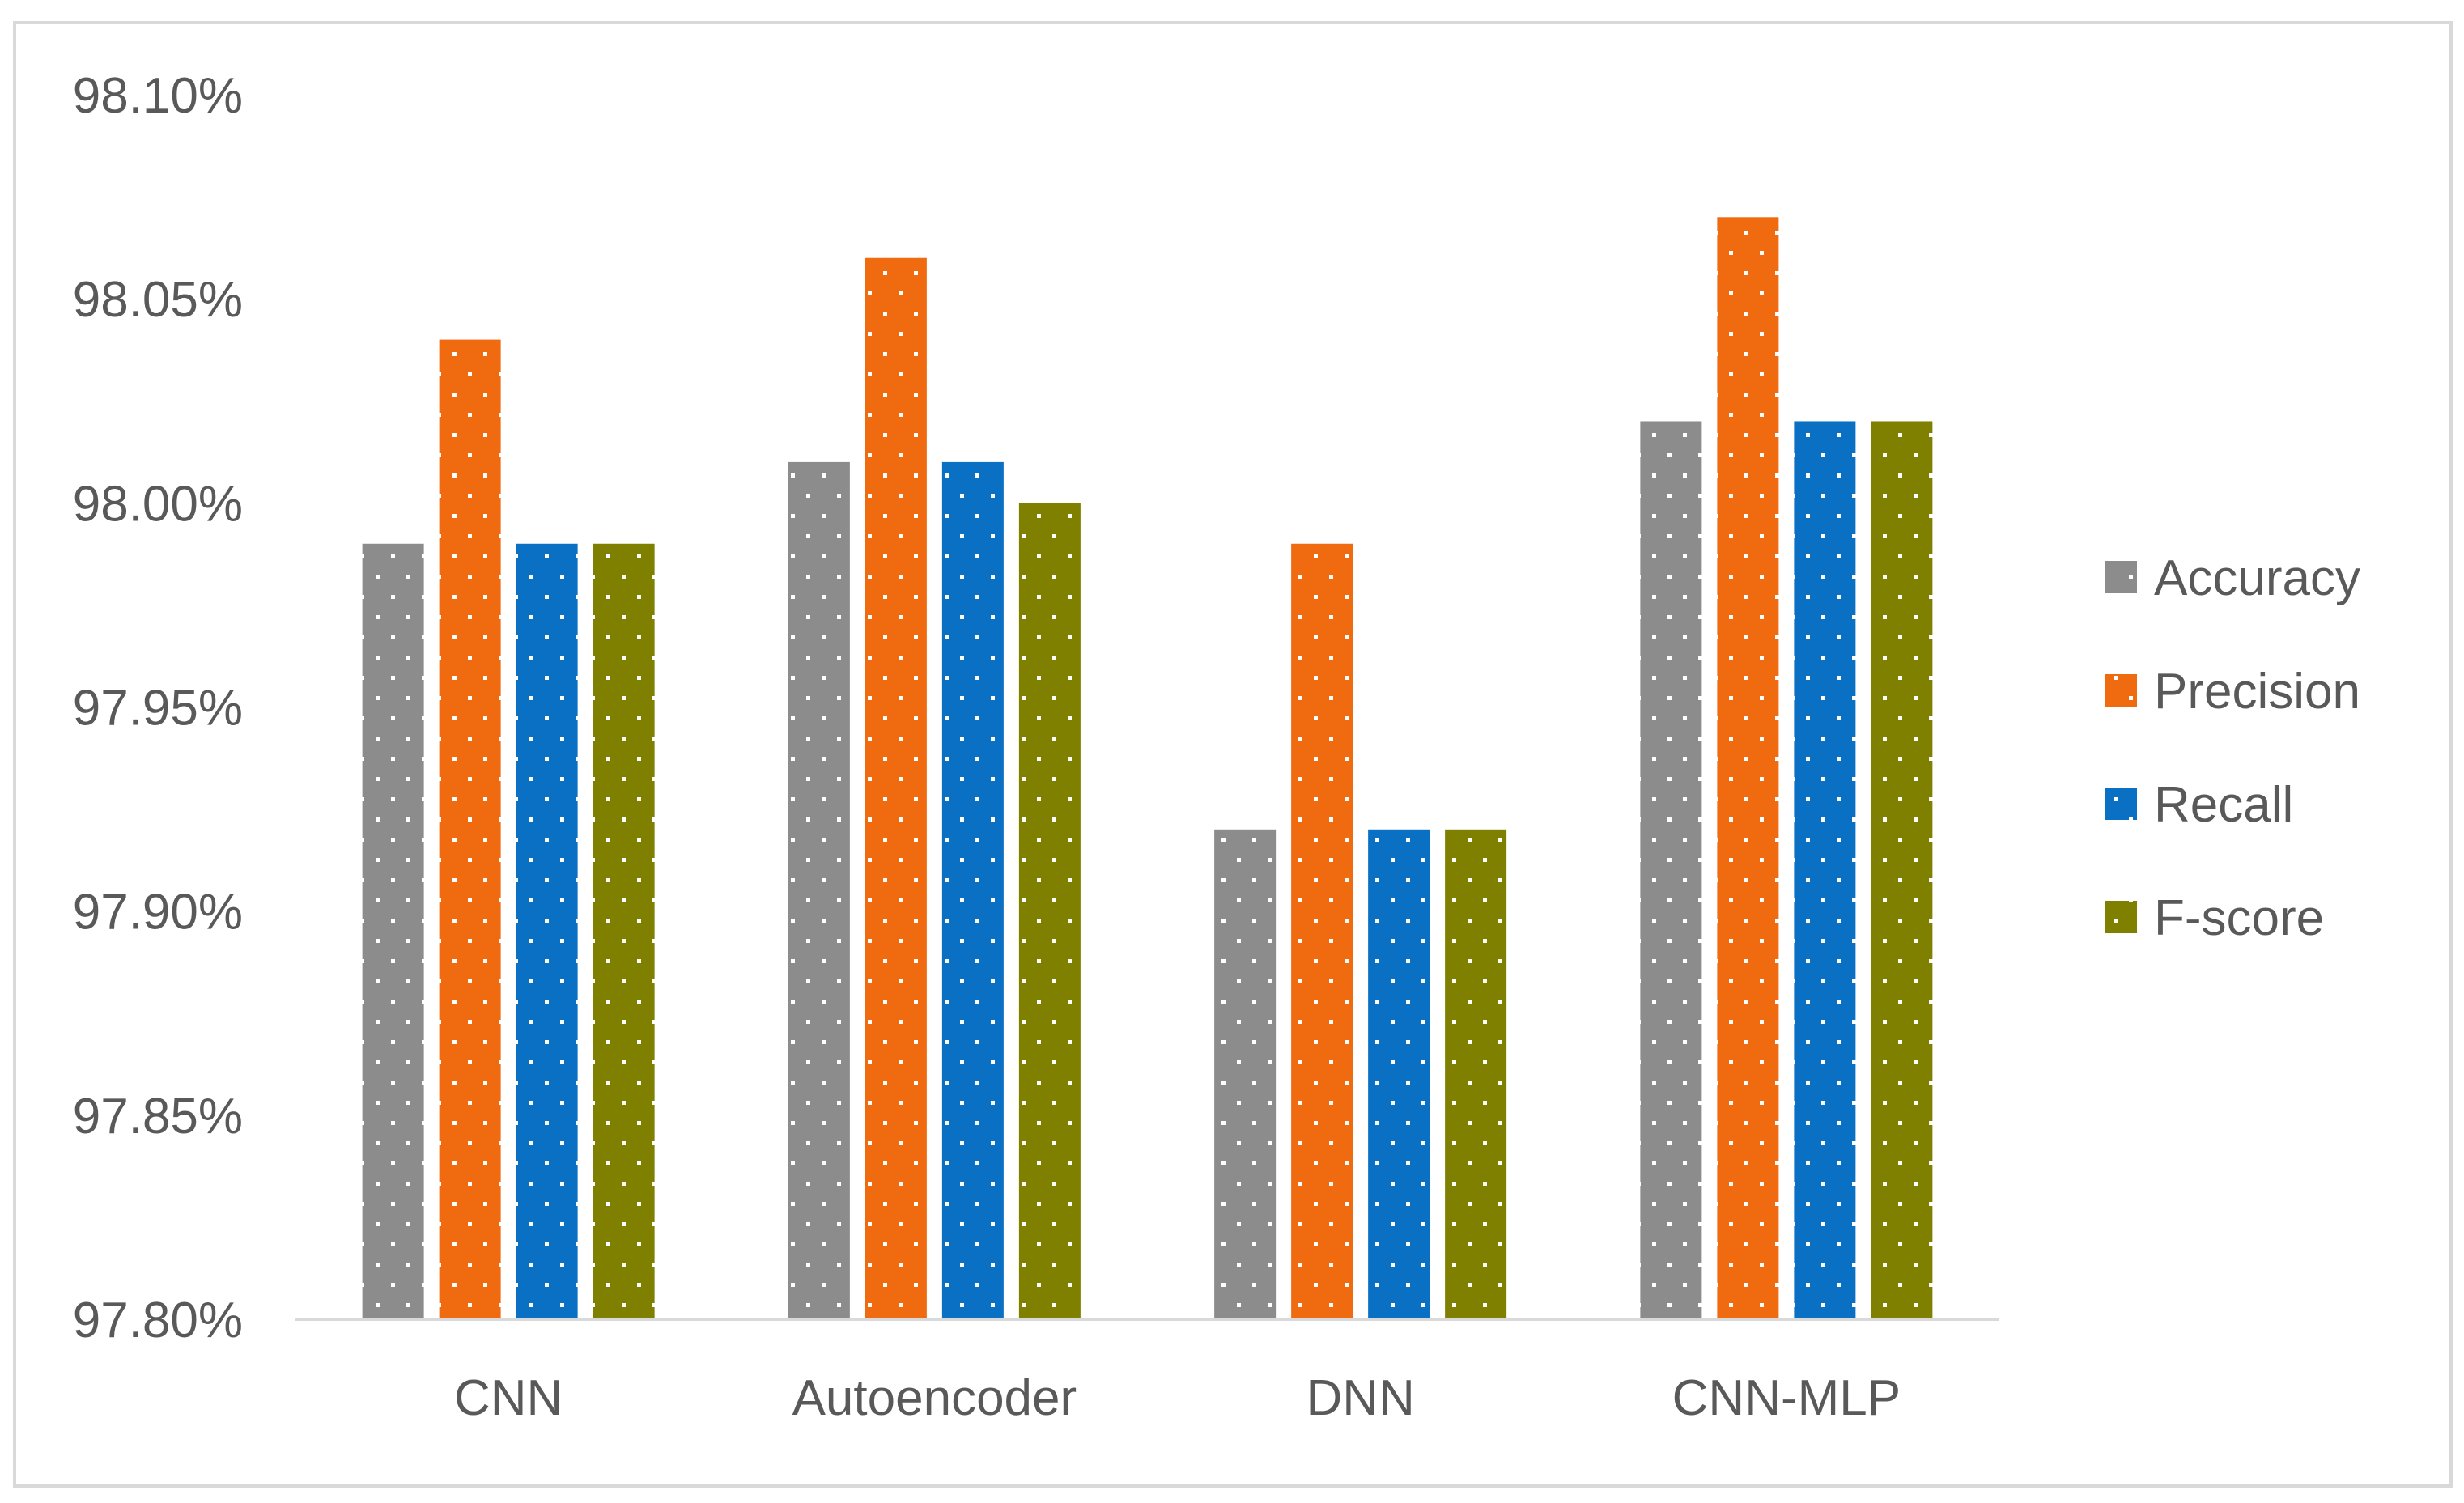 The image size is (2464, 1503). What do you see at coordinates (158, 300) in the screenshot?
I see `y-tick-label: 98.05%` at bounding box center [158, 300].